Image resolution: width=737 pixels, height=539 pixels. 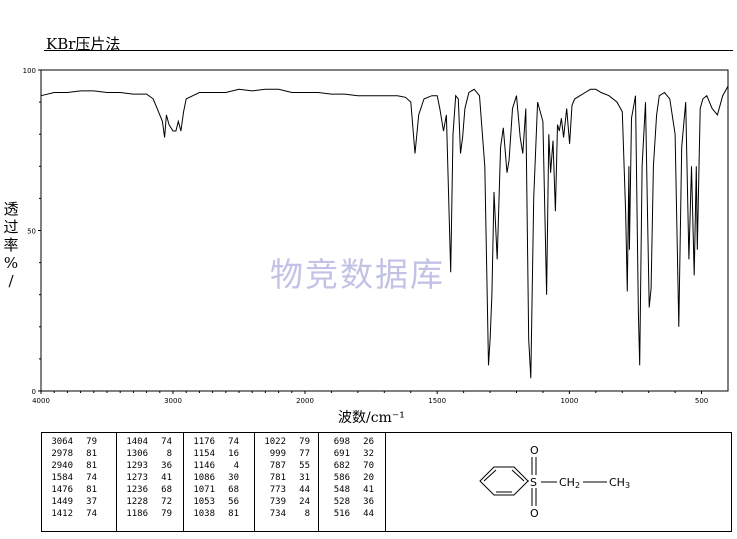 What do you see at coordinates (137, 454) in the screenshot?
I see `peak-wavenumber: 1306` at bounding box center [137, 454].